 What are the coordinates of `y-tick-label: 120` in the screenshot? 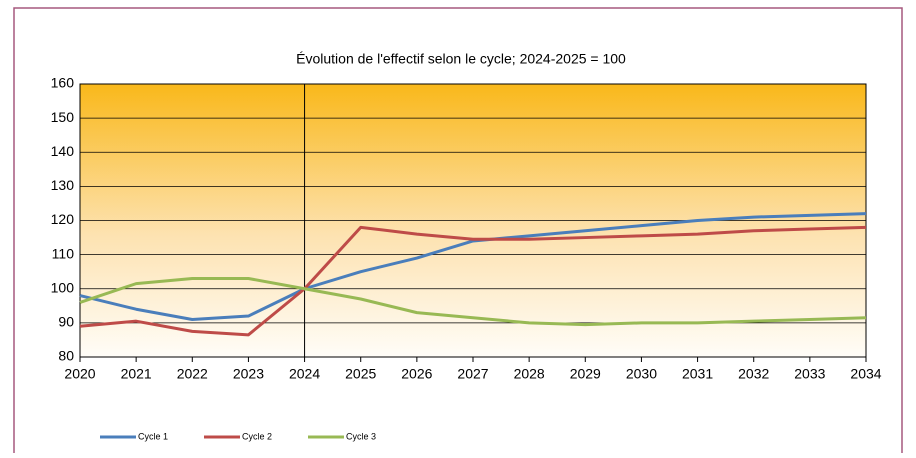 It's located at (63, 219).